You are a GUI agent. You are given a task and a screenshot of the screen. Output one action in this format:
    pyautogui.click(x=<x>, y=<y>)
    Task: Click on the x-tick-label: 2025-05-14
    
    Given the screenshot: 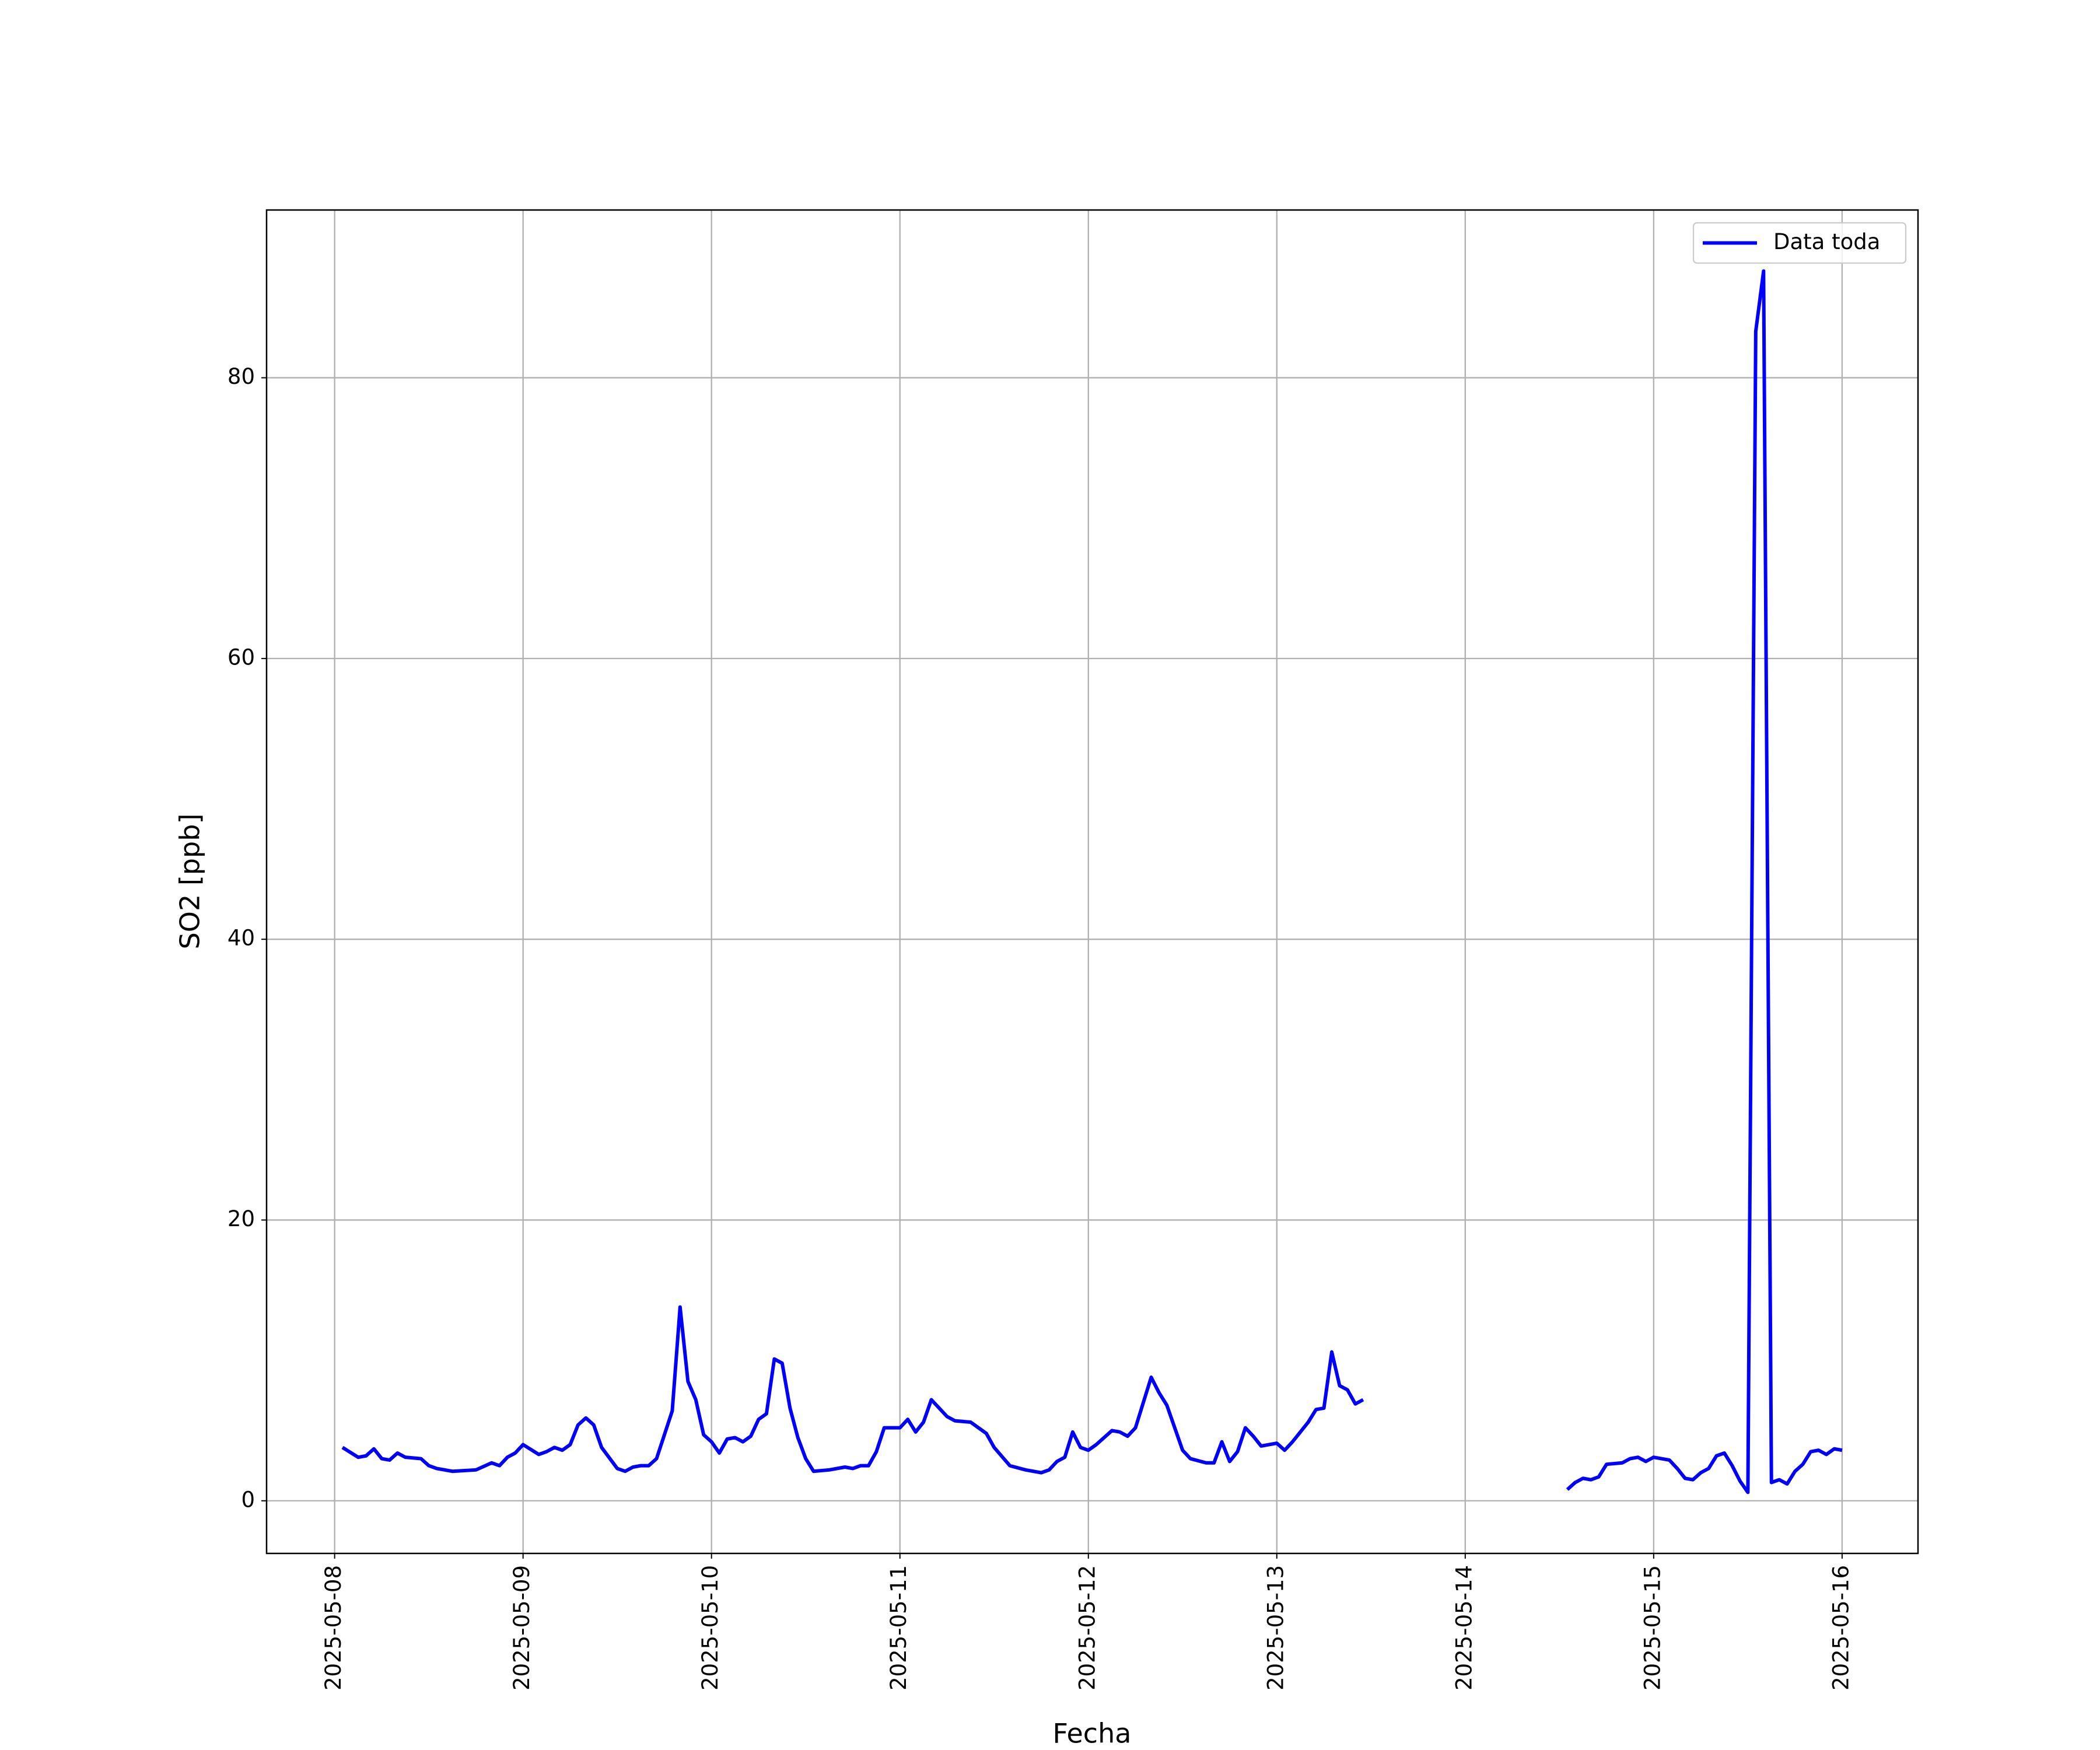 What is the action you would take?
    pyautogui.click(x=1463, y=1627)
    